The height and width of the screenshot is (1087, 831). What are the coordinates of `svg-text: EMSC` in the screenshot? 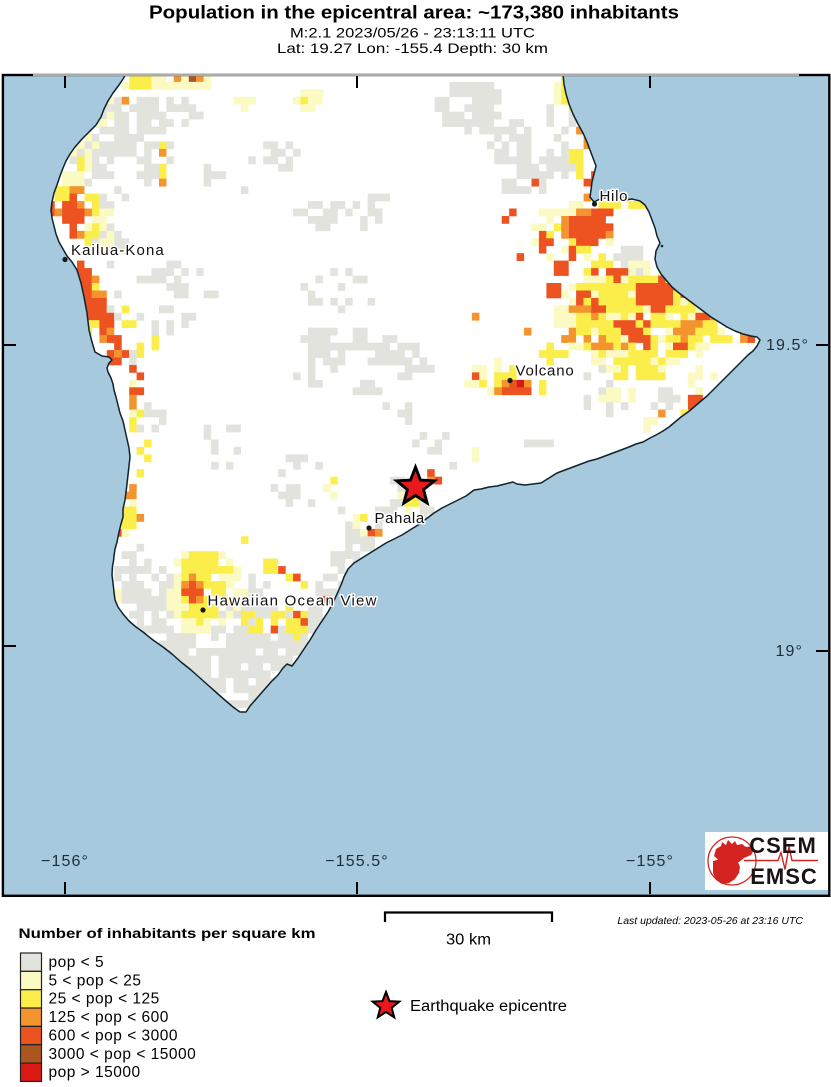 It's located at (784, 876).